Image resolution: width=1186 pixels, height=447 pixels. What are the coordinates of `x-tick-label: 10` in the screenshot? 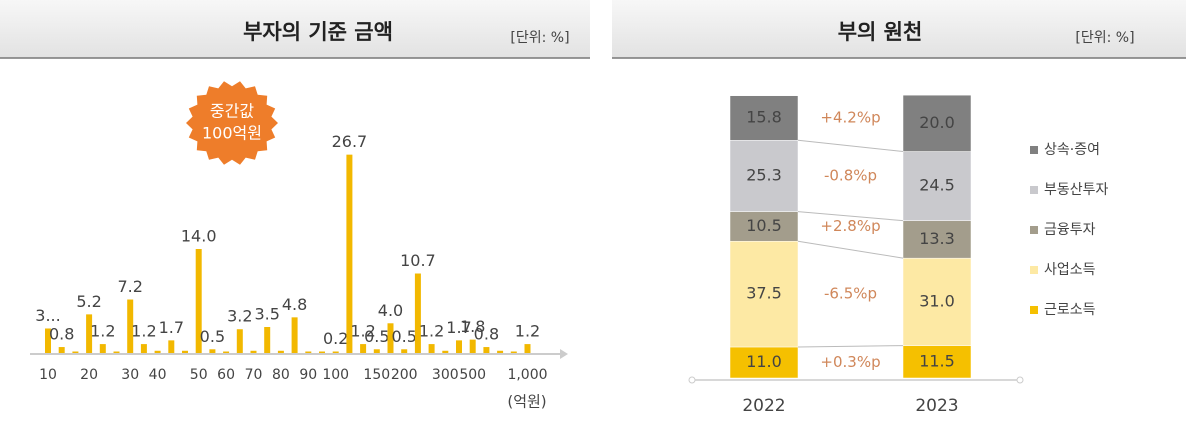 It's located at (48, 375).